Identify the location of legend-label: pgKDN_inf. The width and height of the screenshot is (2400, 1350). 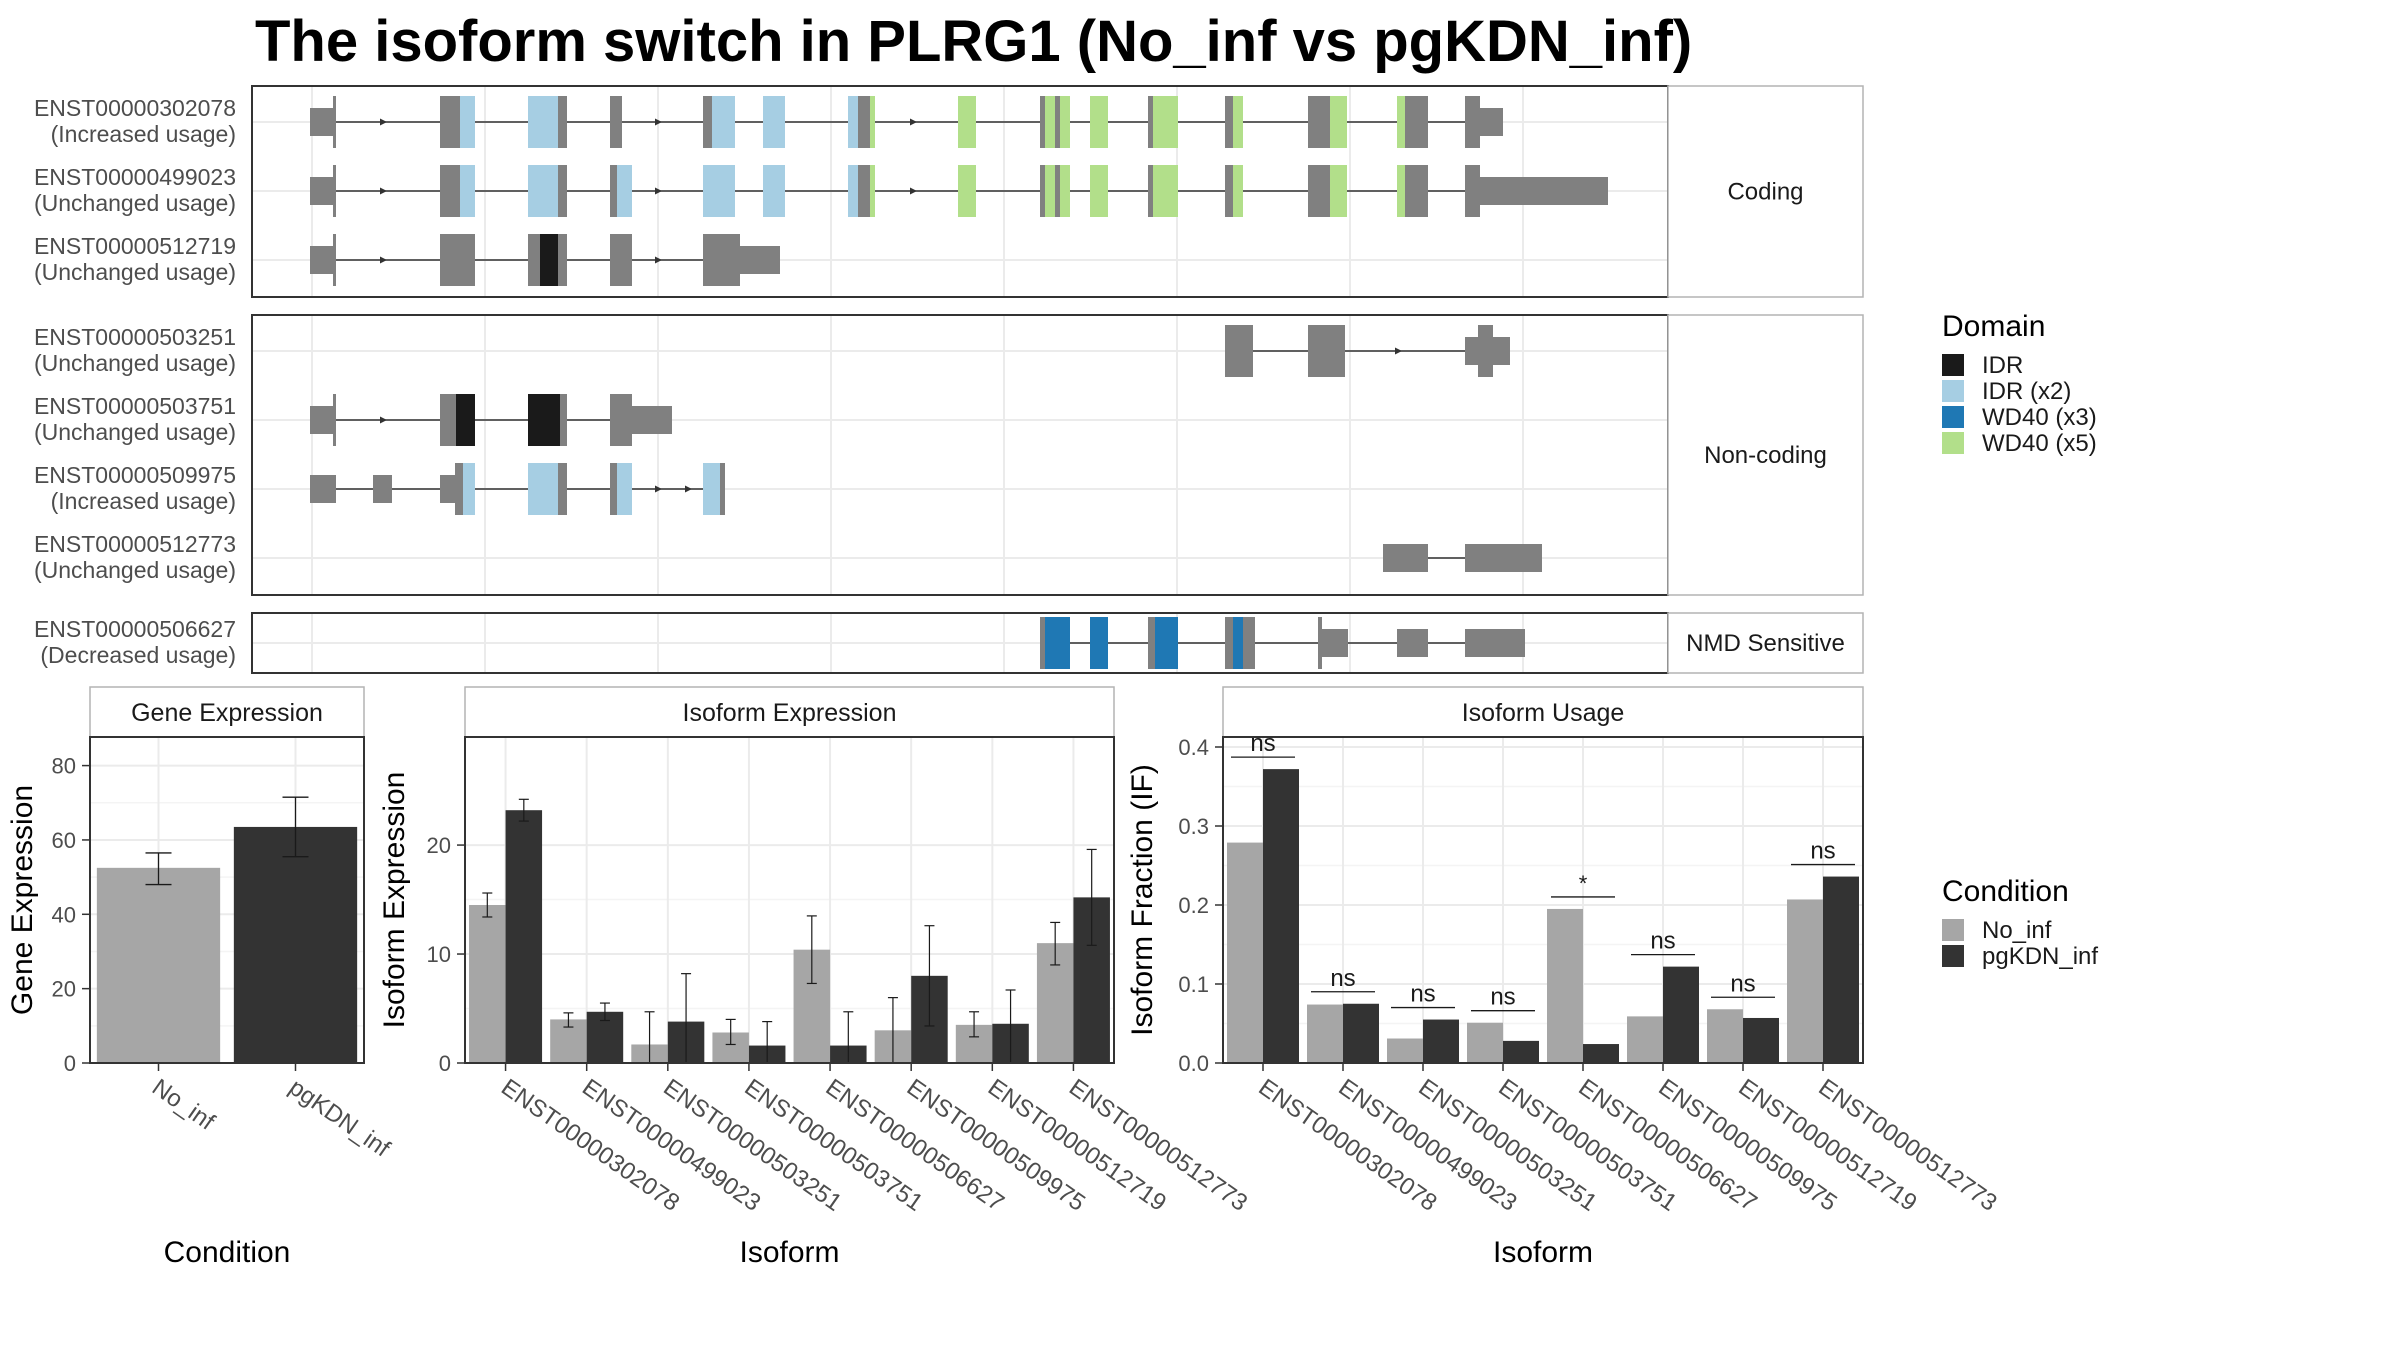
(2040, 956).